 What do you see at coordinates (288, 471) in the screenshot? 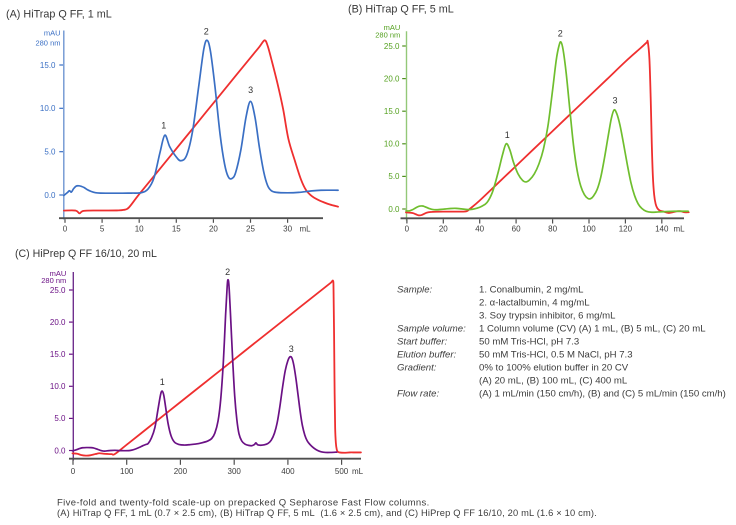
I see `svg-text: 400` at bounding box center [288, 471].